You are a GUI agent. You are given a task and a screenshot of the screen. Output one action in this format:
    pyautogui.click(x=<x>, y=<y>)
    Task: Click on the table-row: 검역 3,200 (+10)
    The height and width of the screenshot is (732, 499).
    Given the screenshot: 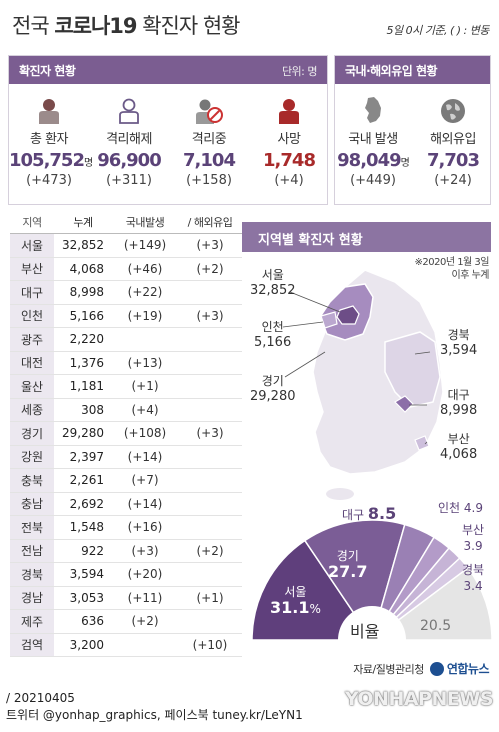 What is the action you would take?
    pyautogui.click(x=126, y=645)
    